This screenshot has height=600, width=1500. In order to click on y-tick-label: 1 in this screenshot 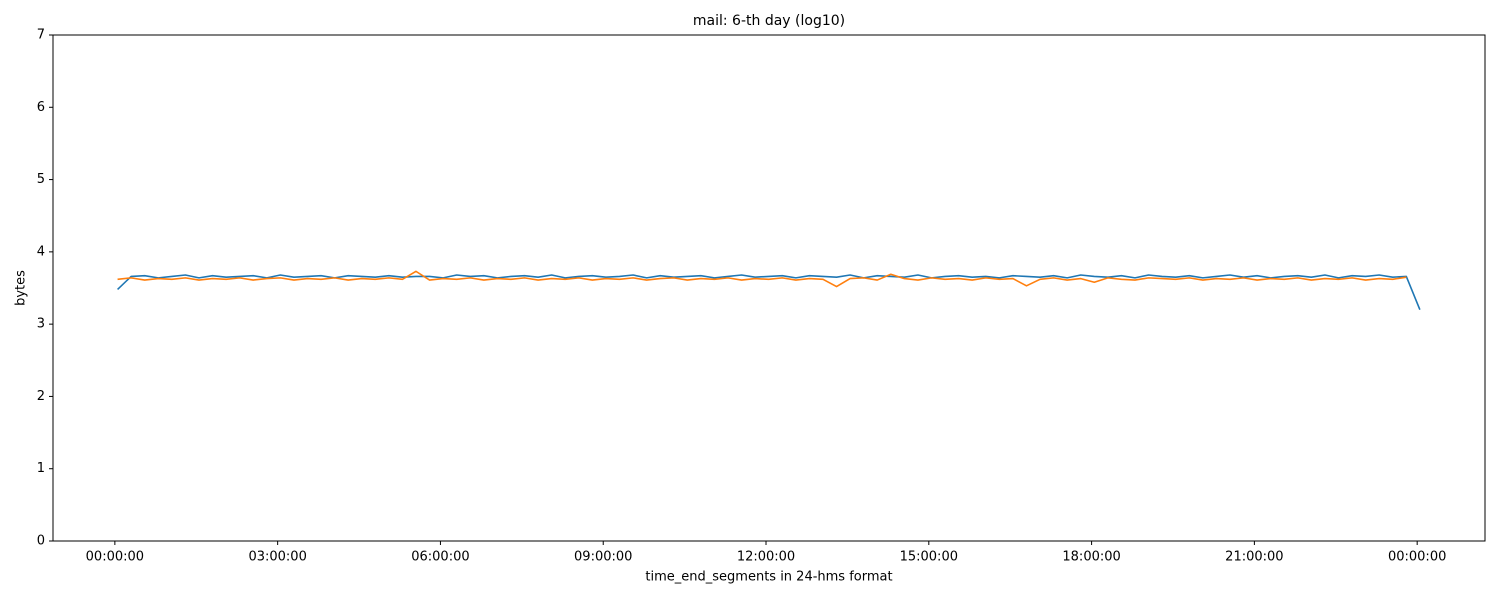, I will do `click(41, 468)`.